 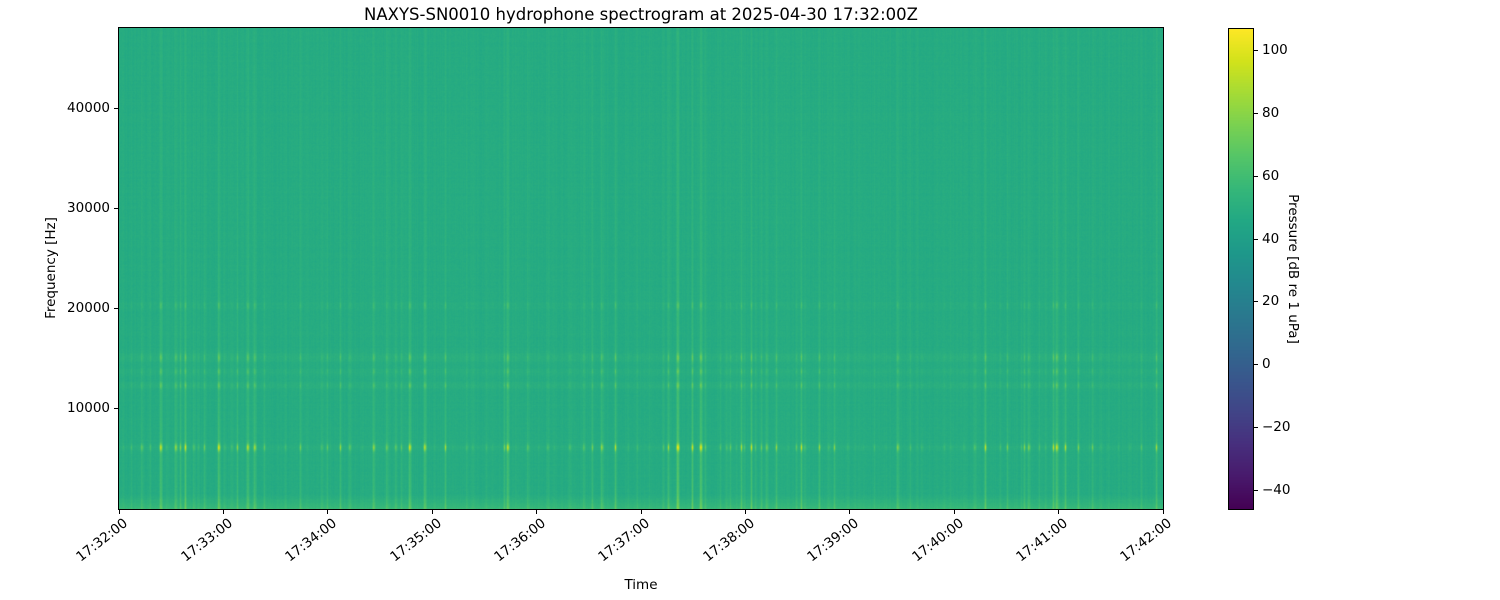 I want to click on colorbar-tick-label: −40, so click(x=1276, y=489).